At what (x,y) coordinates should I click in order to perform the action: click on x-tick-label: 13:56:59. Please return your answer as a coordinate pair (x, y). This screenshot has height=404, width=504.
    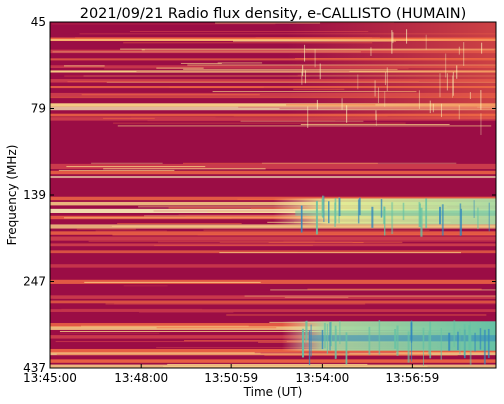
    Looking at the image, I should click on (412, 378).